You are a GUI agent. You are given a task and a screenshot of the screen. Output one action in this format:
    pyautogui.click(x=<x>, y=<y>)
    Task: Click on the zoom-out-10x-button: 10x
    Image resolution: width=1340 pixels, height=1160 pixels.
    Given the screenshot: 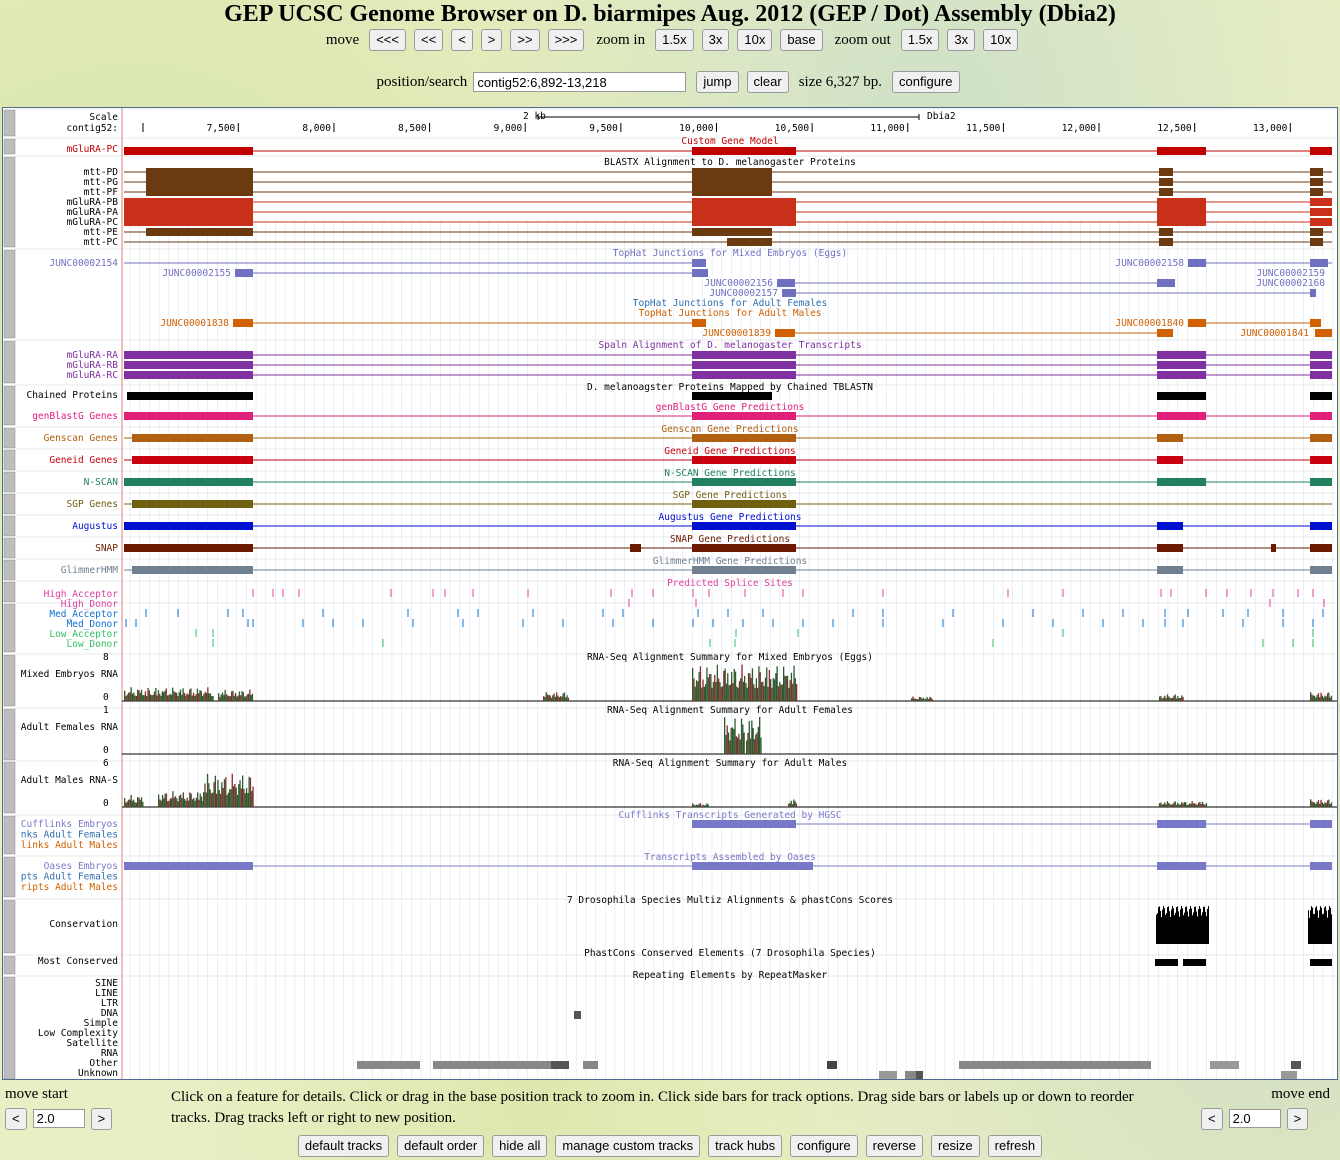 What is the action you would take?
    pyautogui.click(x=1001, y=40)
    